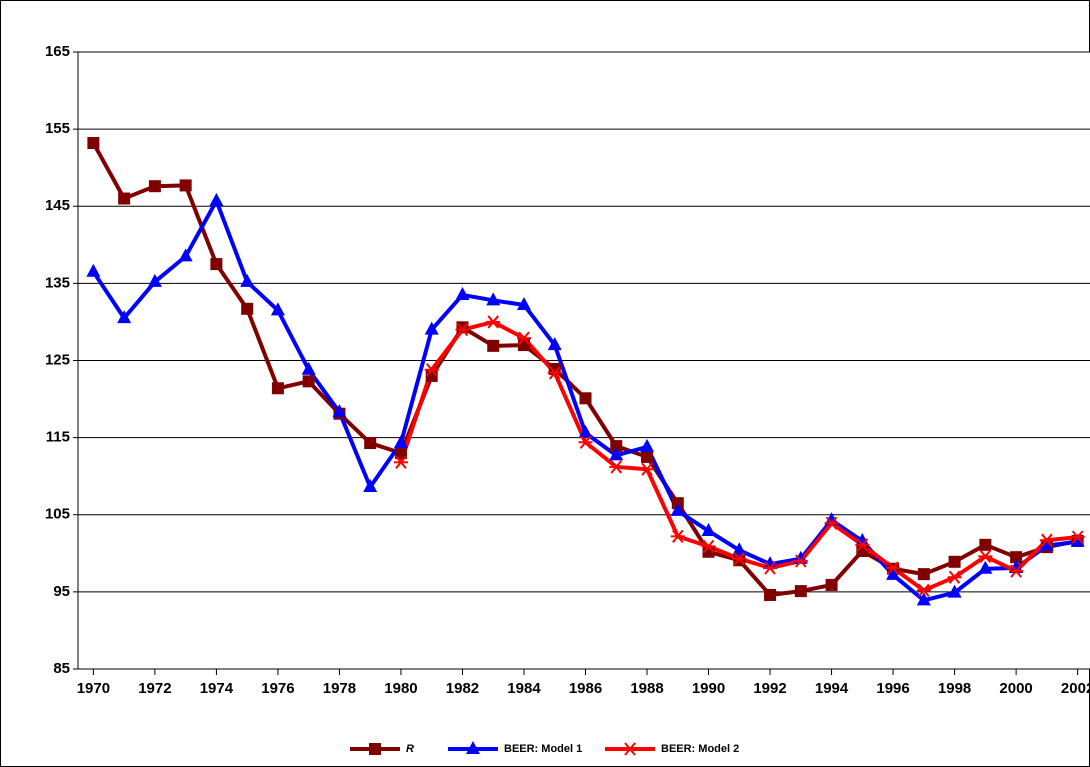 The image size is (1090, 767). What do you see at coordinates (410, 749) in the screenshot?
I see `legend-label: R` at bounding box center [410, 749].